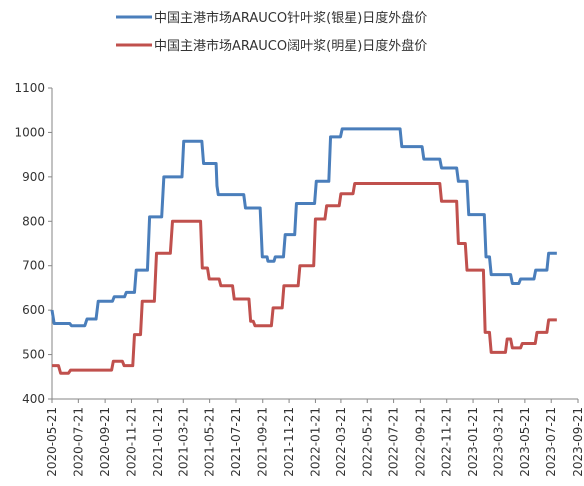 This screenshot has width=584, height=486. Describe the element at coordinates (158, 442) in the screenshot. I see `x-tick-label: 2021-01-21` at that location.